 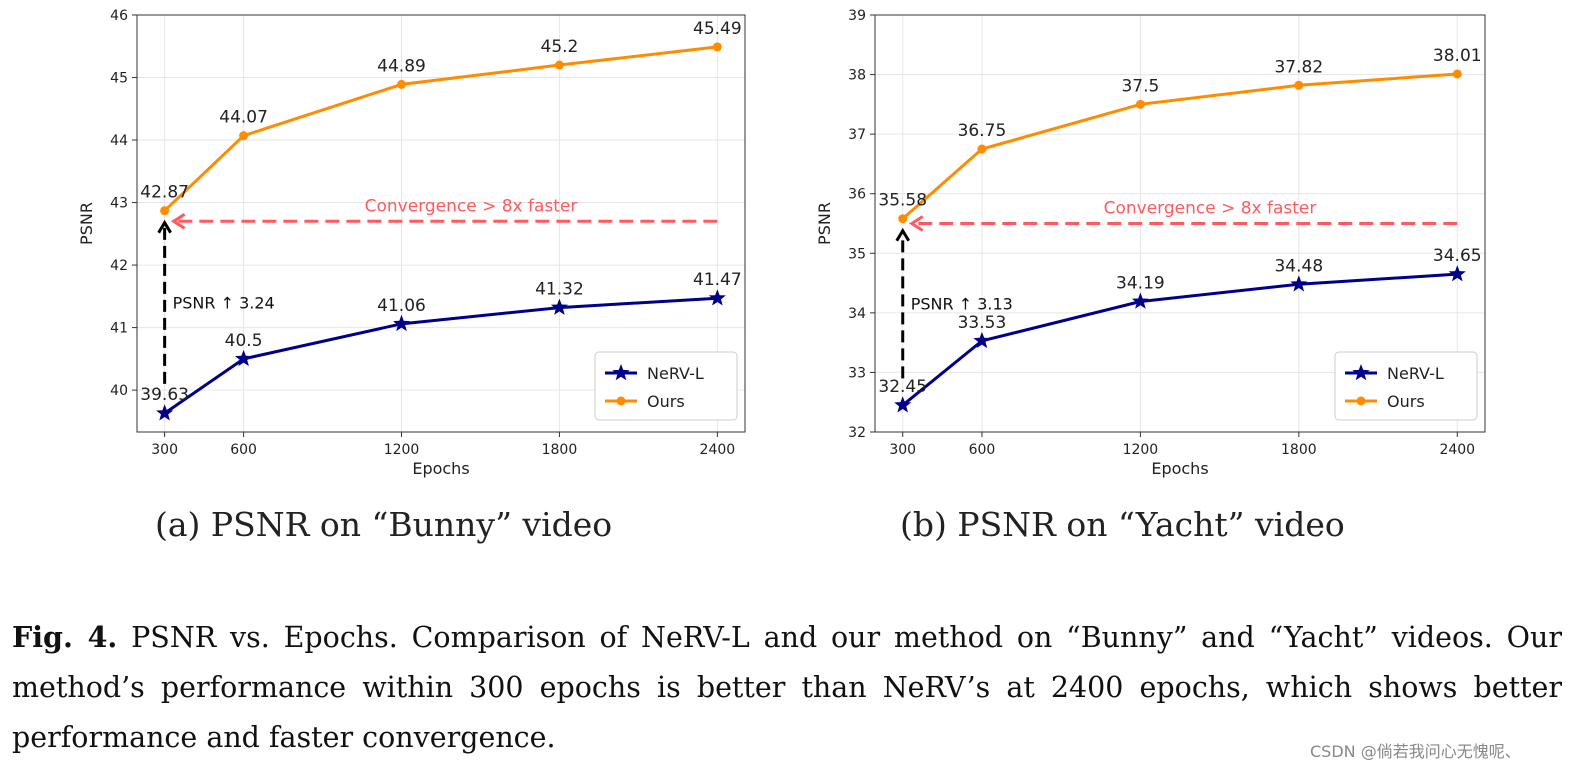 What do you see at coordinates (401, 306) in the screenshot?
I see `data-label: 41.06` at bounding box center [401, 306].